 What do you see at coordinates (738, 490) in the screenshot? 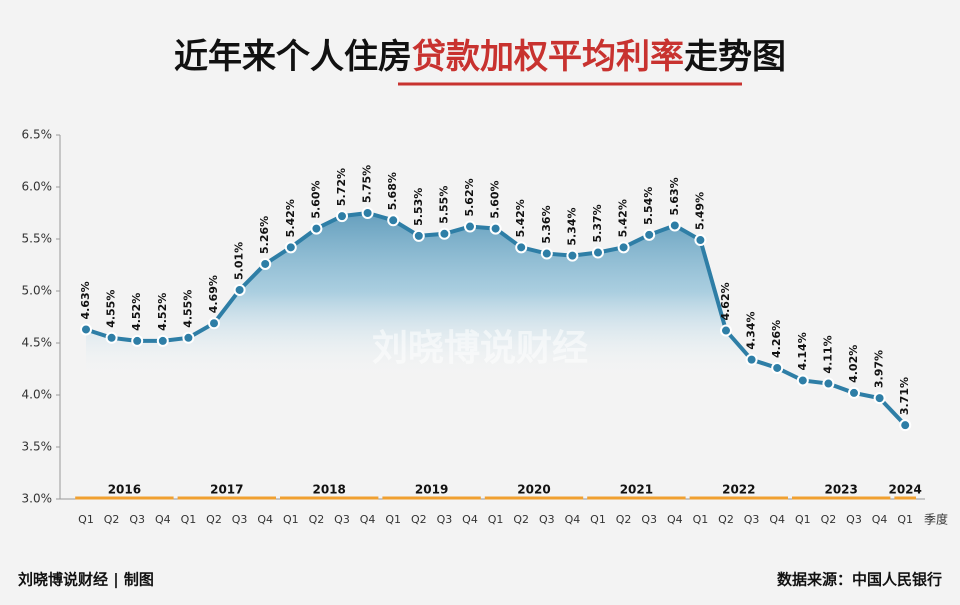
I see `year-label: 2022` at bounding box center [738, 490].